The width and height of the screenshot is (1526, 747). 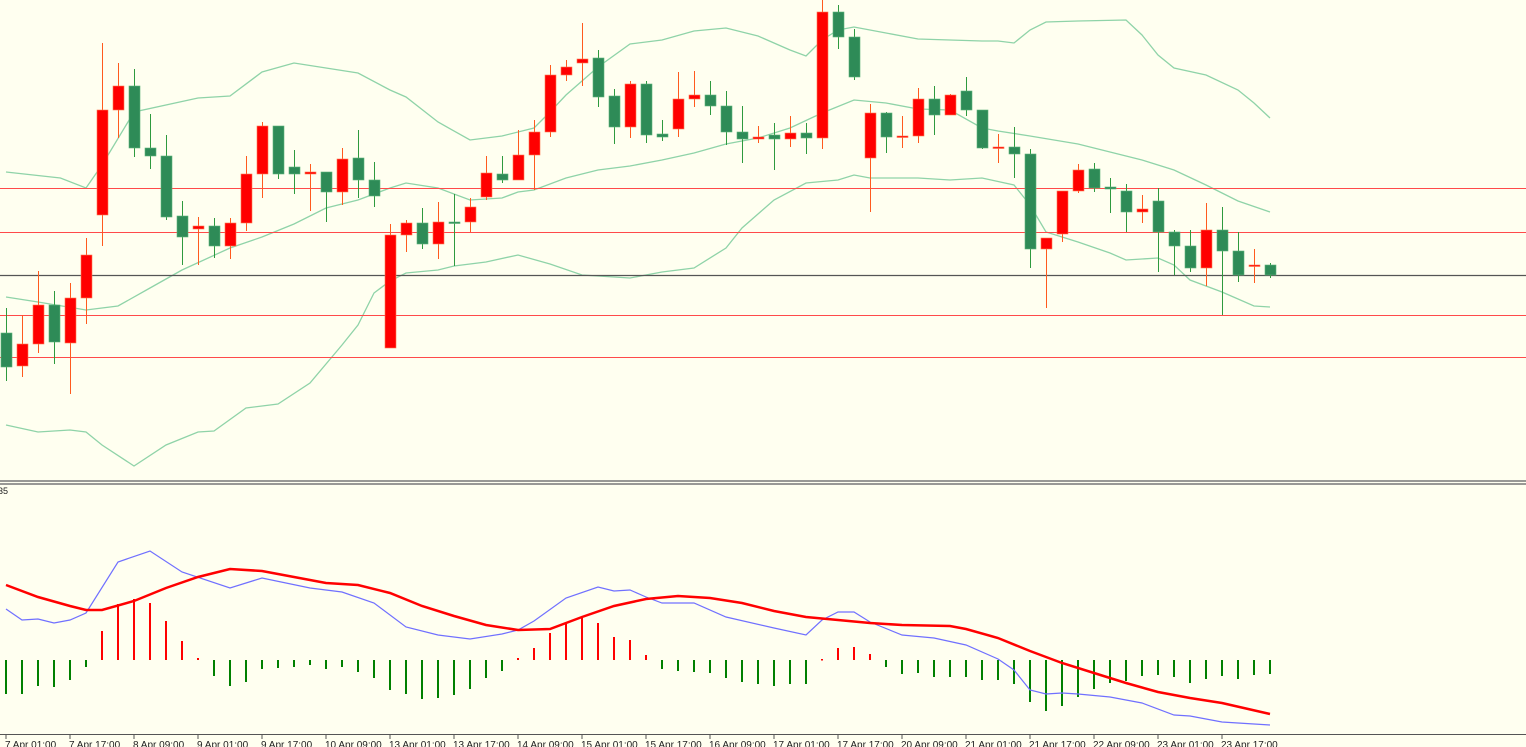 I want to click on x-tick-label: 9 Apr 01:00, so click(x=223, y=743).